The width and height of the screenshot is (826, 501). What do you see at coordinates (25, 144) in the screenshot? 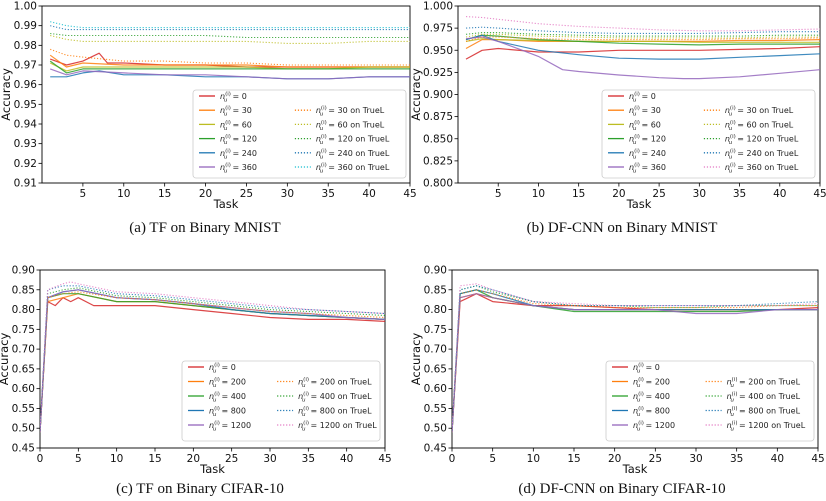
I see `y-tick-label: 0.93` at bounding box center [25, 144].